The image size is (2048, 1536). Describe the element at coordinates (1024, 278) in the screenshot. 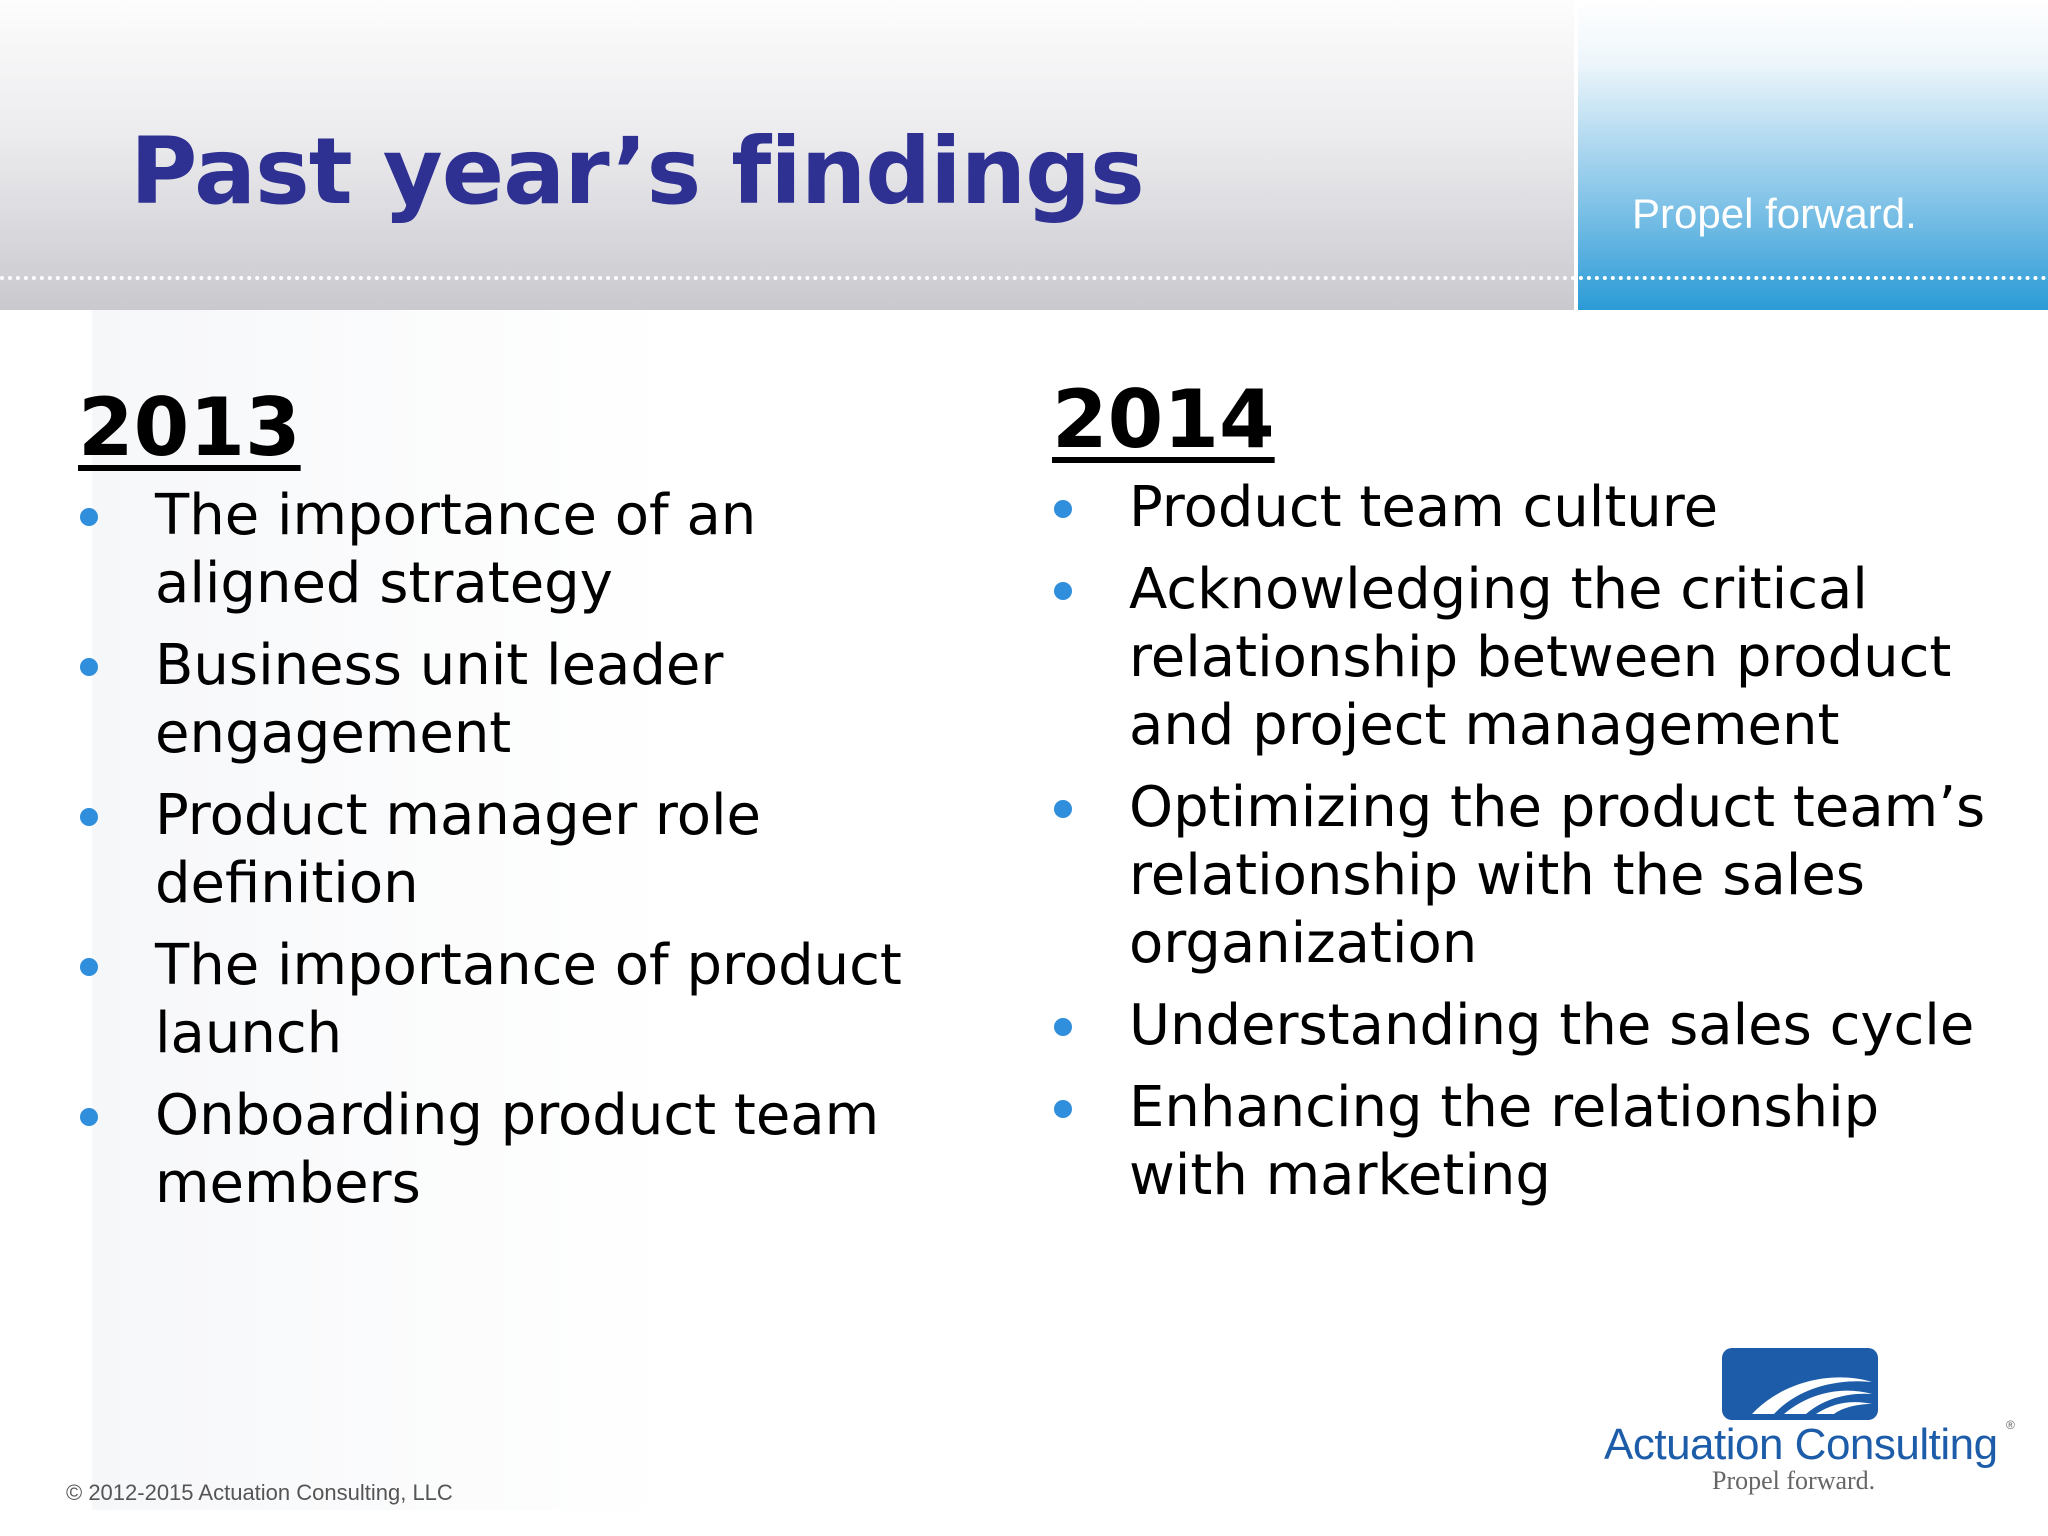

I see `header-dotted-divider` at that location.